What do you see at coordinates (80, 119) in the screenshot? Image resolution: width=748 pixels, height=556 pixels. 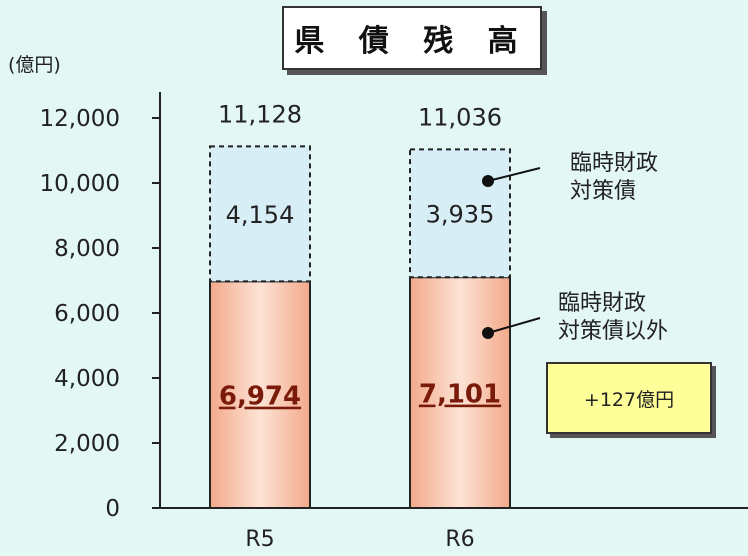 I see `y-tick-label: 12,000` at bounding box center [80, 119].